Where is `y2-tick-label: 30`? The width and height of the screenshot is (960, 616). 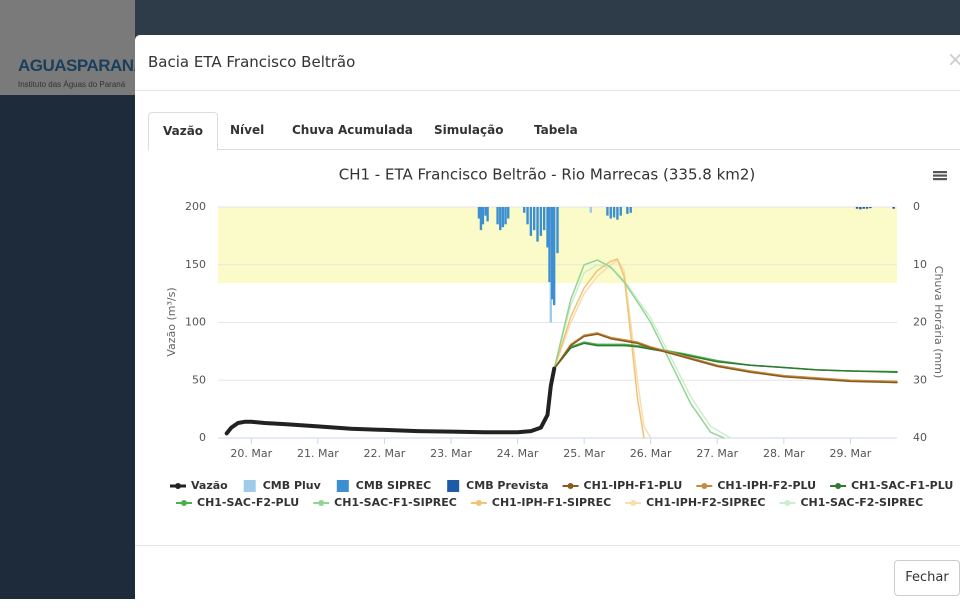 y2-tick-label: 30 is located at coordinates (920, 379).